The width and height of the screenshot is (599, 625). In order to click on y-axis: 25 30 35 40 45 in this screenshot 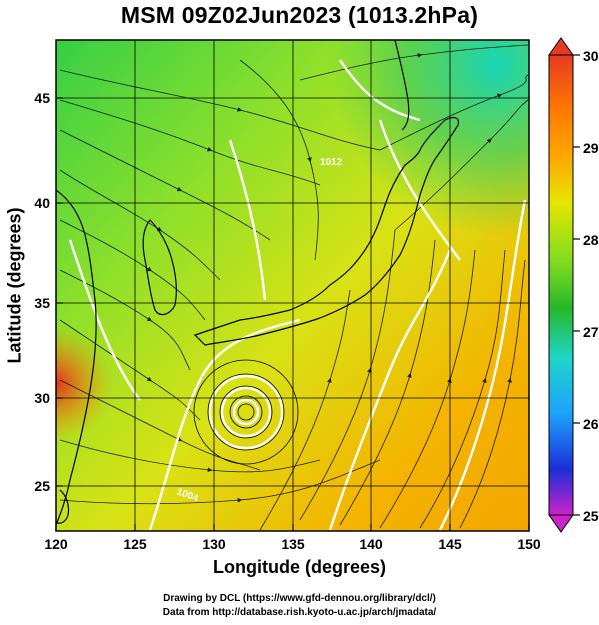, I will do `click(48, 292)`.